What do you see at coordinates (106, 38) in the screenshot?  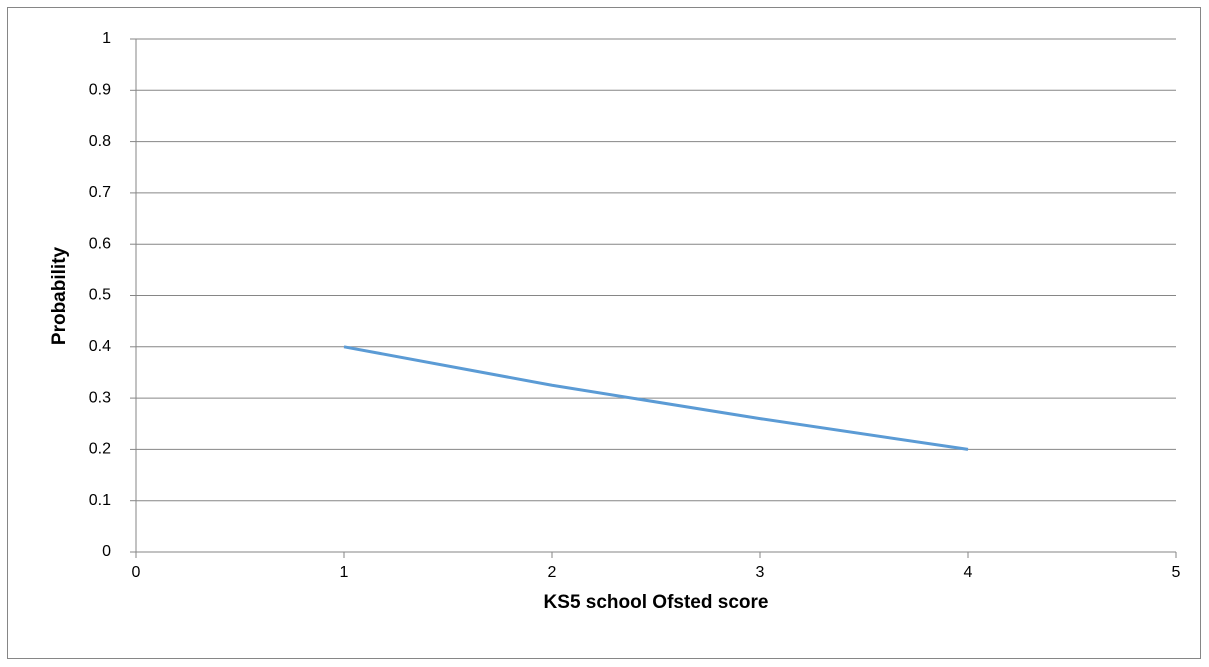 I see `y-tick-label: 1` at bounding box center [106, 38].